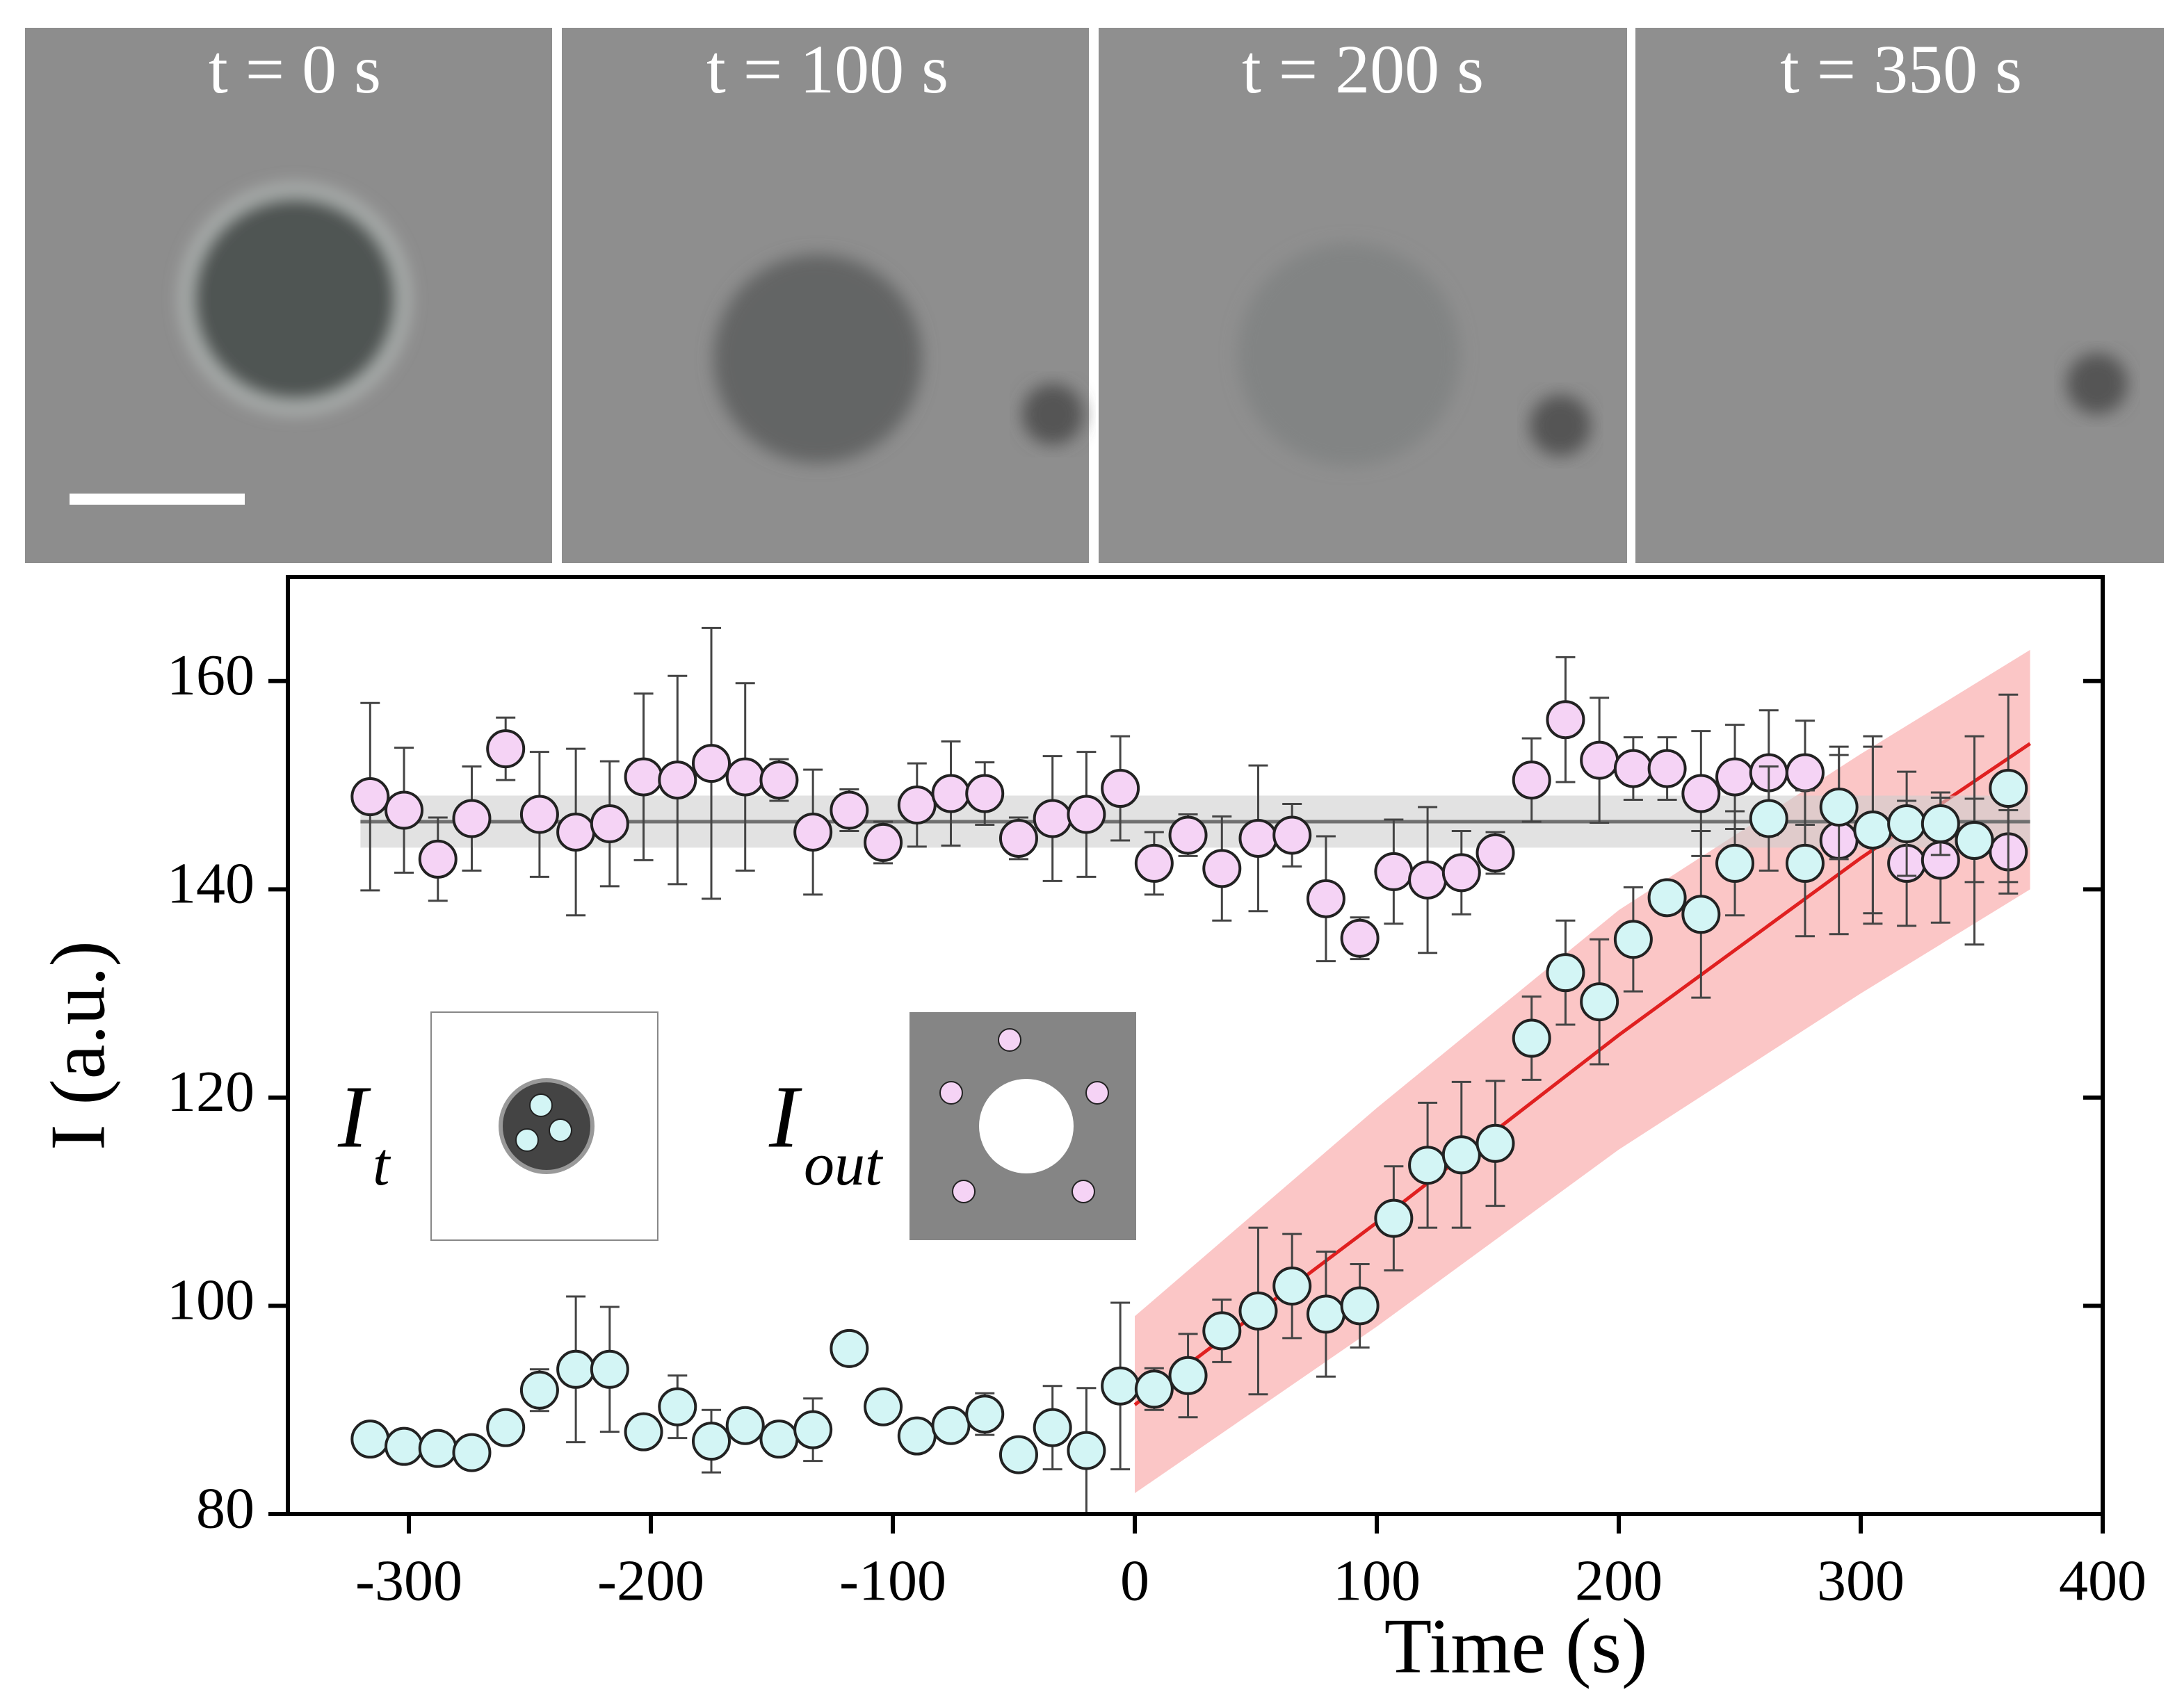 This screenshot has height=1708, width=2175. What do you see at coordinates (827, 70) in the screenshot?
I see `panel-label: t = 100 s` at bounding box center [827, 70].